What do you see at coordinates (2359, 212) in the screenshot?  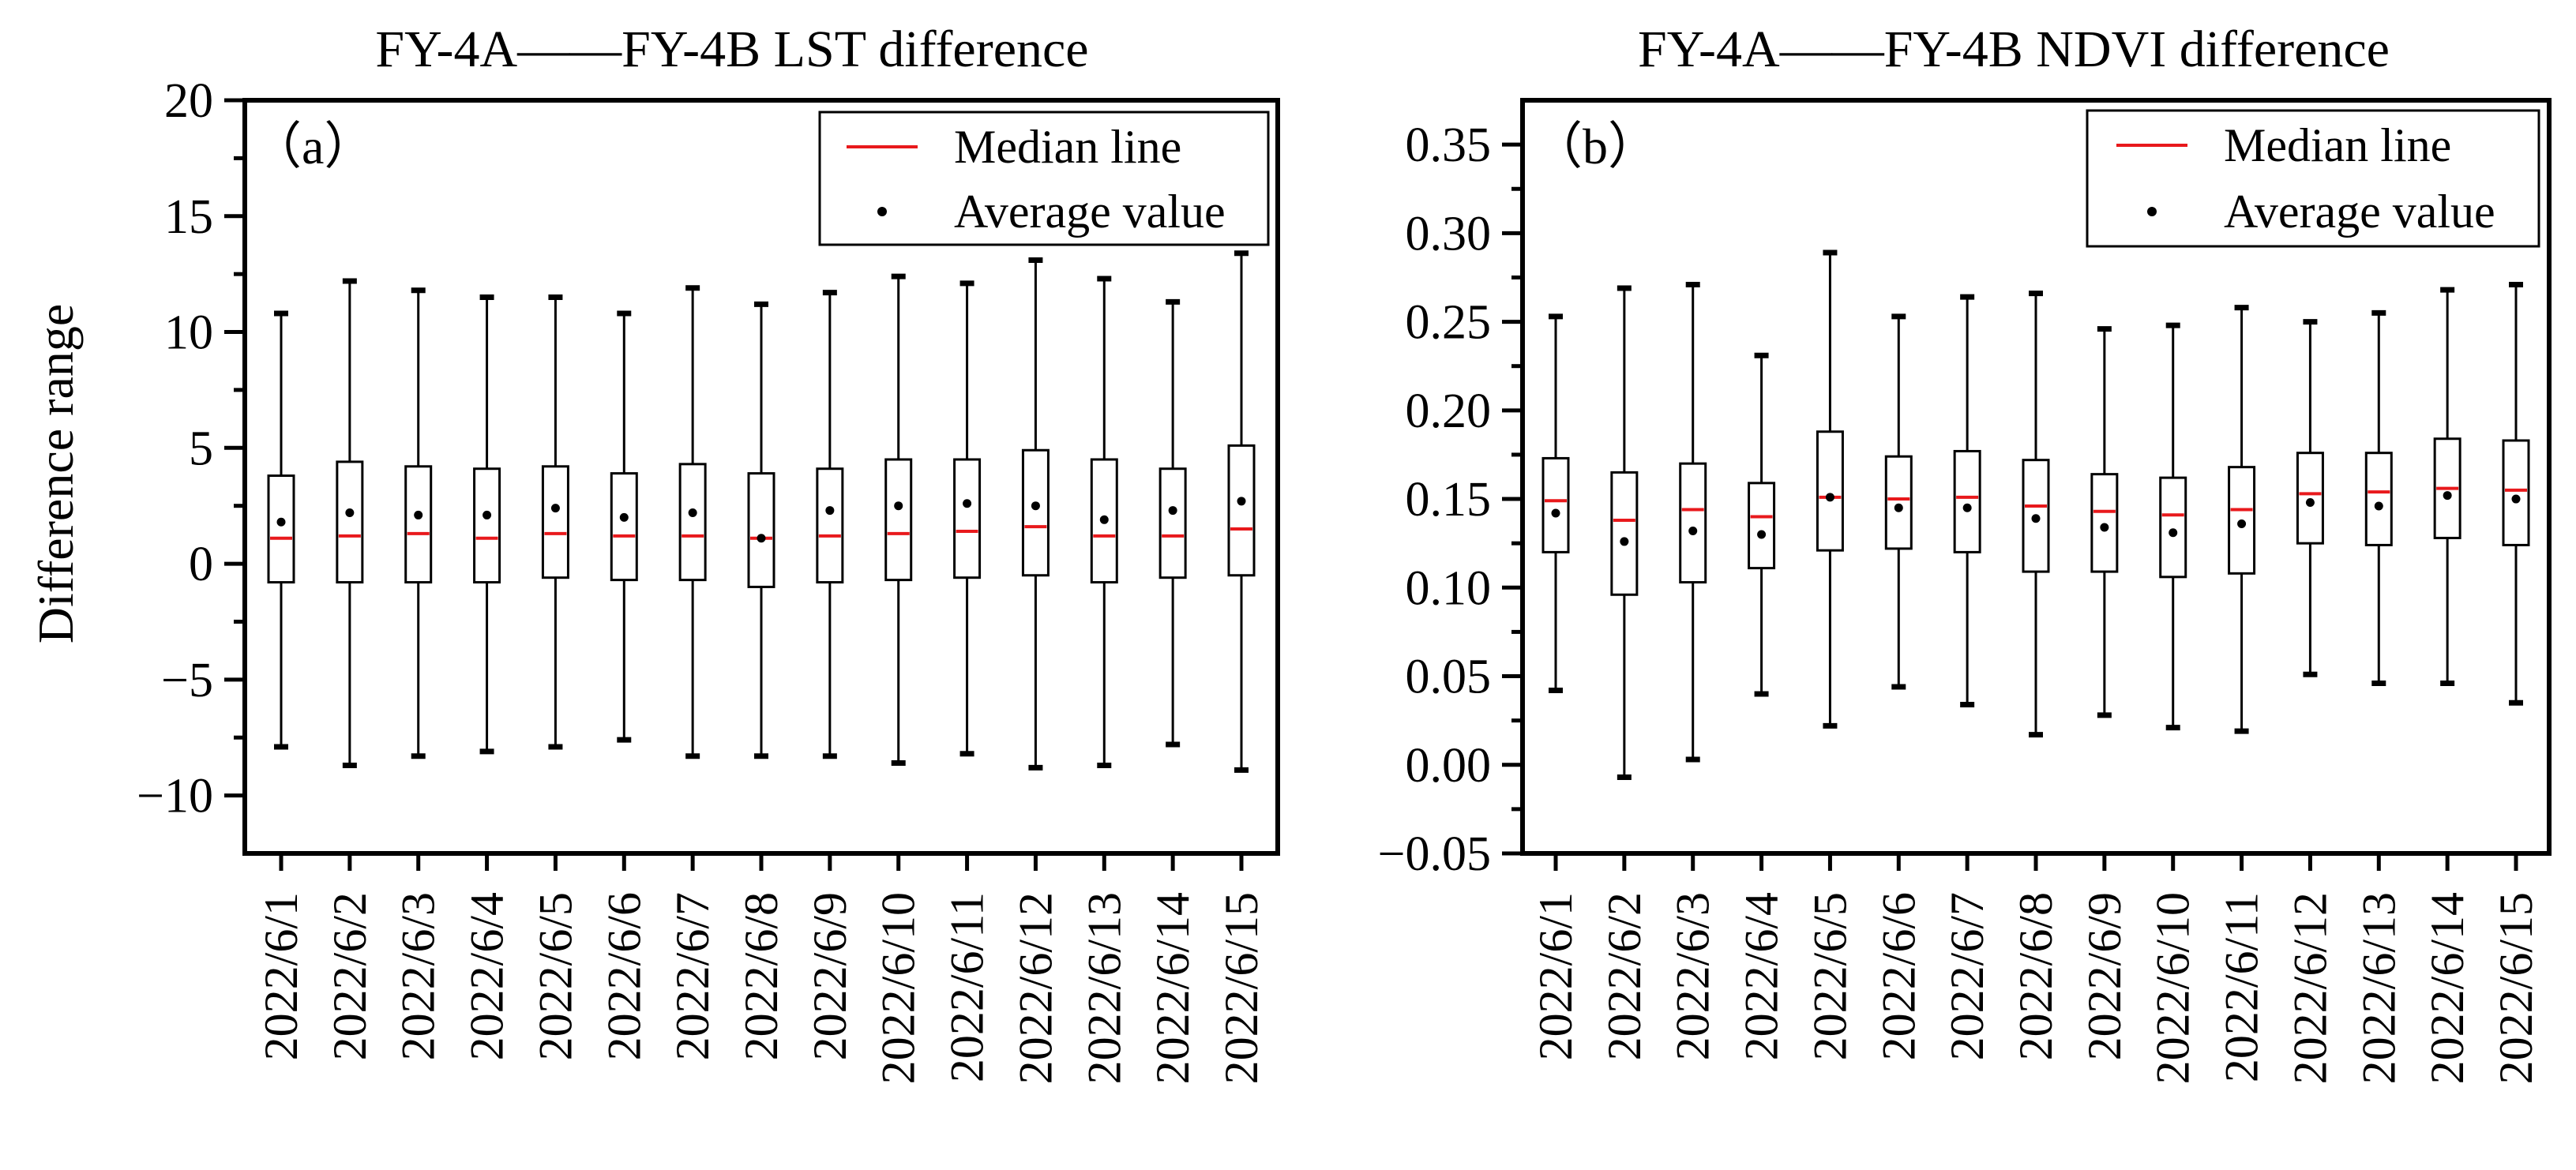 I see `legend-mean-label: Average value` at bounding box center [2359, 212].